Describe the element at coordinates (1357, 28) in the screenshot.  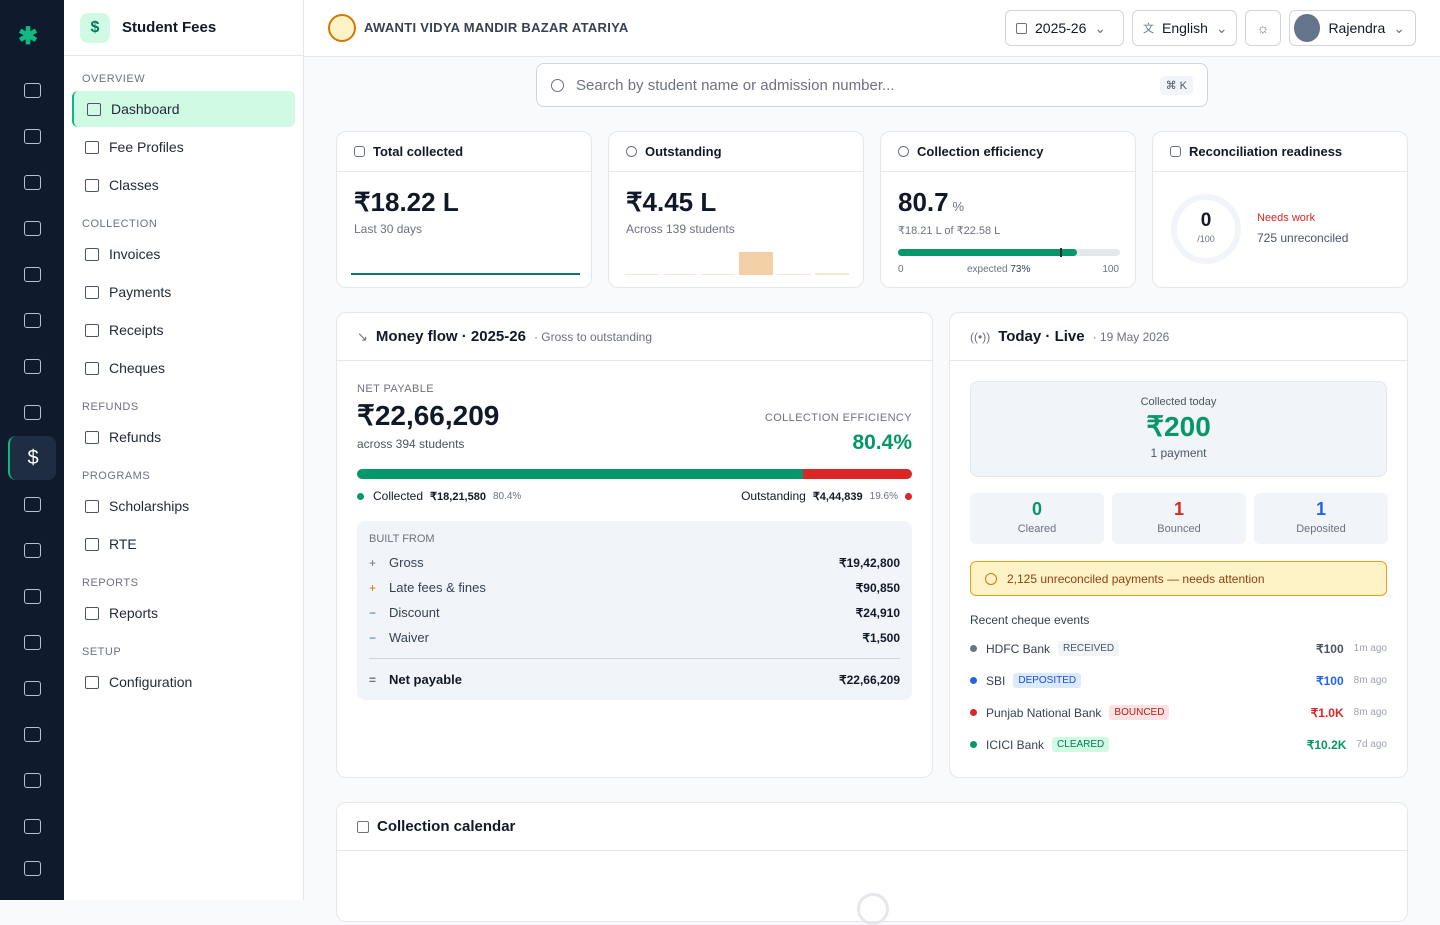
I see `user-name: Rajendra` at that location.